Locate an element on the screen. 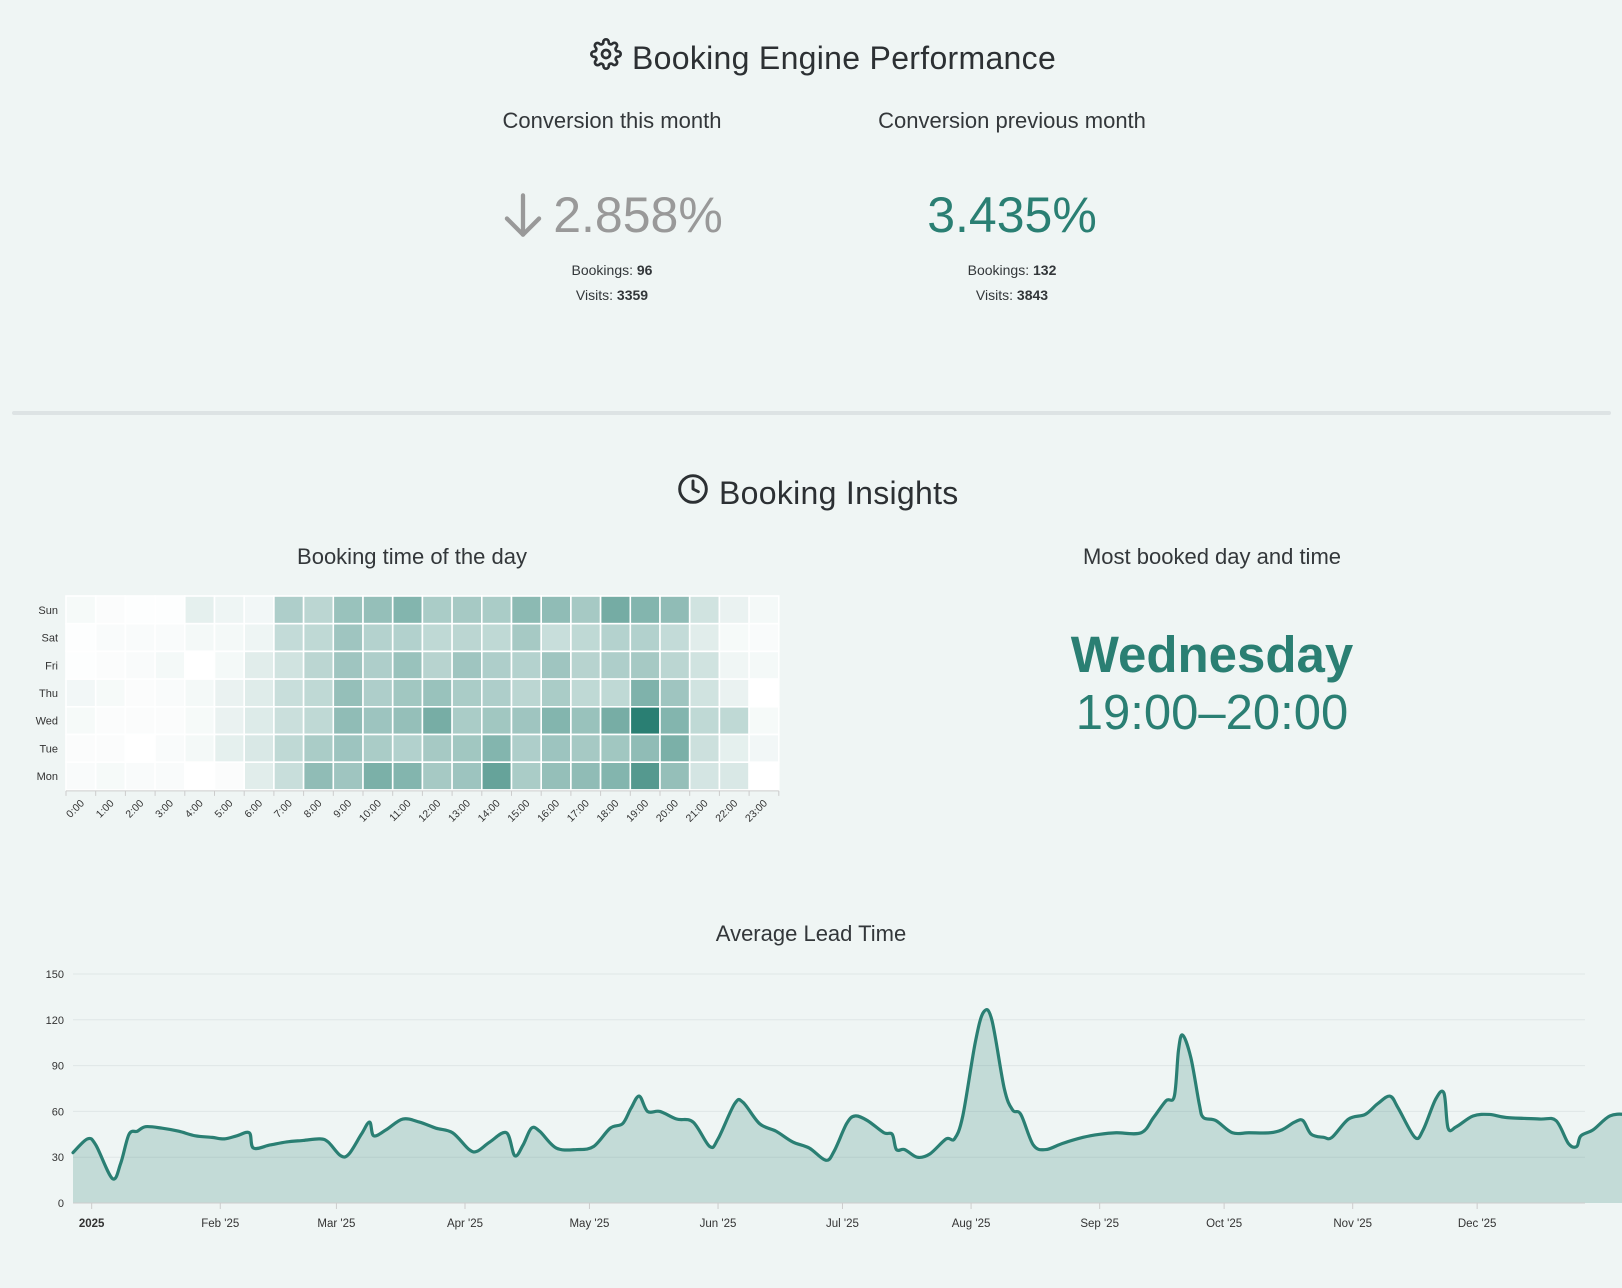 Image resolution: width=1622 pixels, height=1288 pixels. most-booked-time: 19:00–20:00 is located at coordinates (1212, 713).